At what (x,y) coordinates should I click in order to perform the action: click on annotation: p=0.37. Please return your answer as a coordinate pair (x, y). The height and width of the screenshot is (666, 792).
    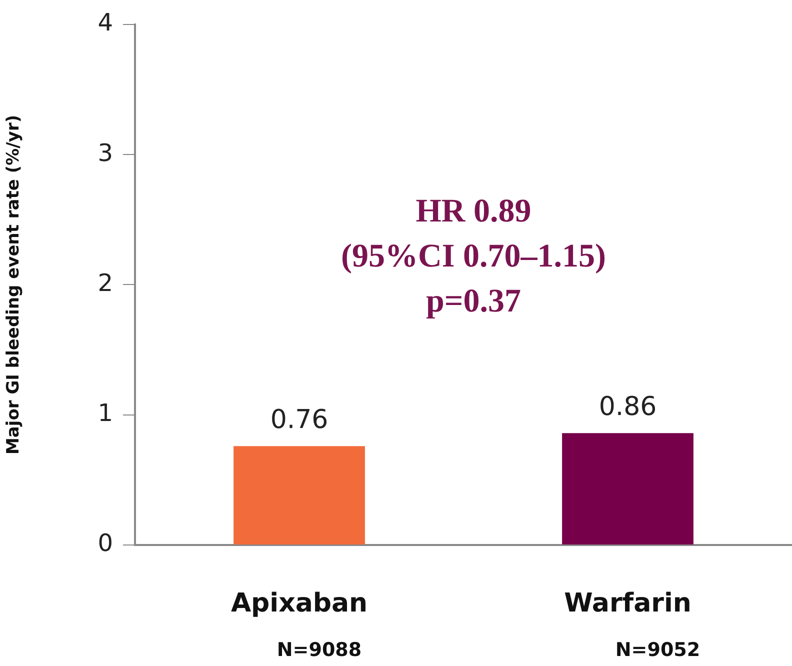
    Looking at the image, I should click on (473, 302).